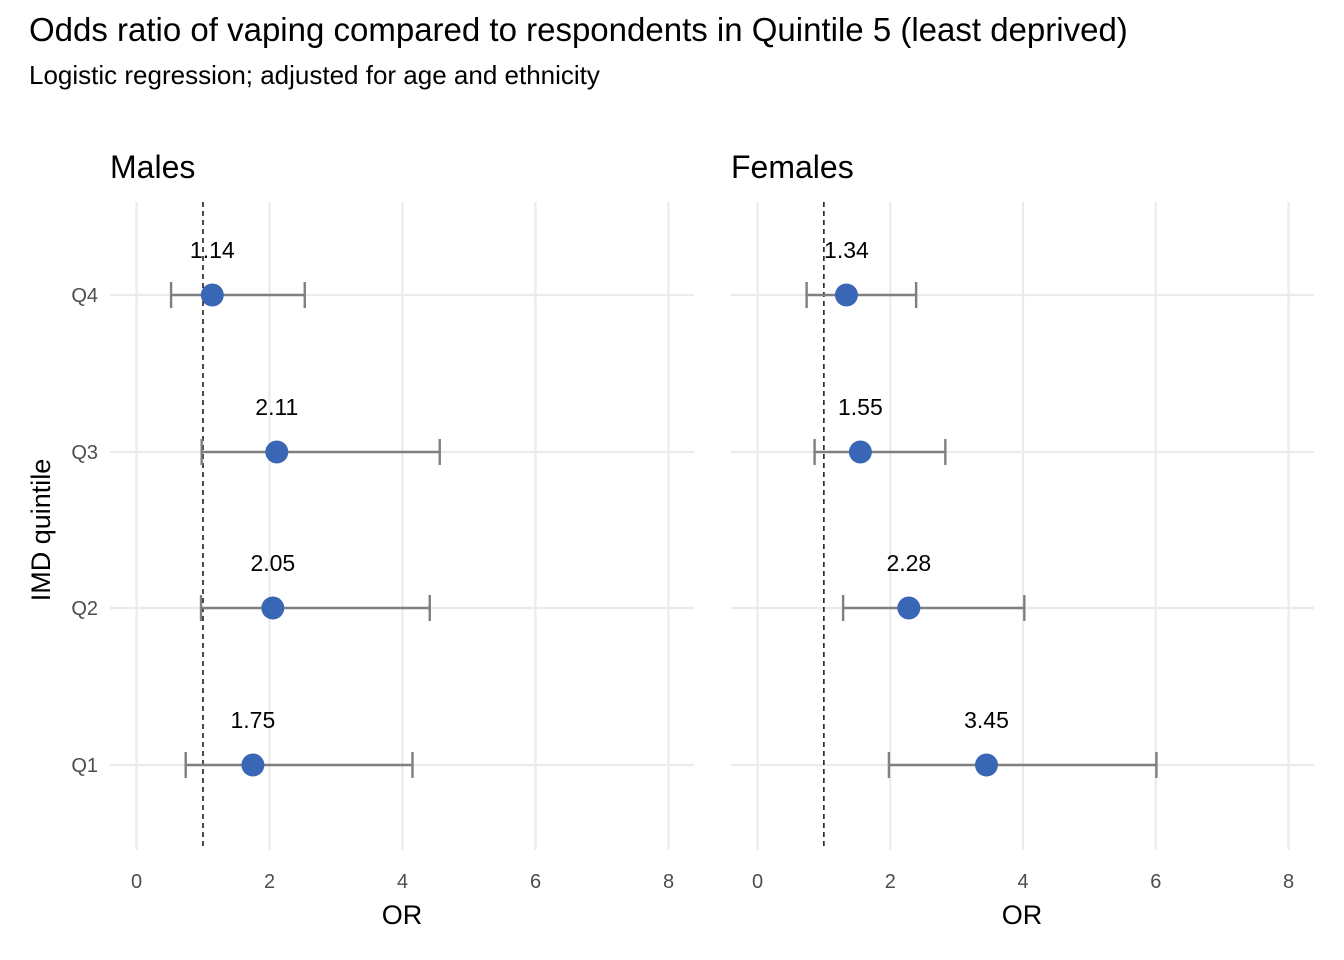  Describe the element at coordinates (986, 720) in the screenshot. I see `or-label: 3.45` at that location.